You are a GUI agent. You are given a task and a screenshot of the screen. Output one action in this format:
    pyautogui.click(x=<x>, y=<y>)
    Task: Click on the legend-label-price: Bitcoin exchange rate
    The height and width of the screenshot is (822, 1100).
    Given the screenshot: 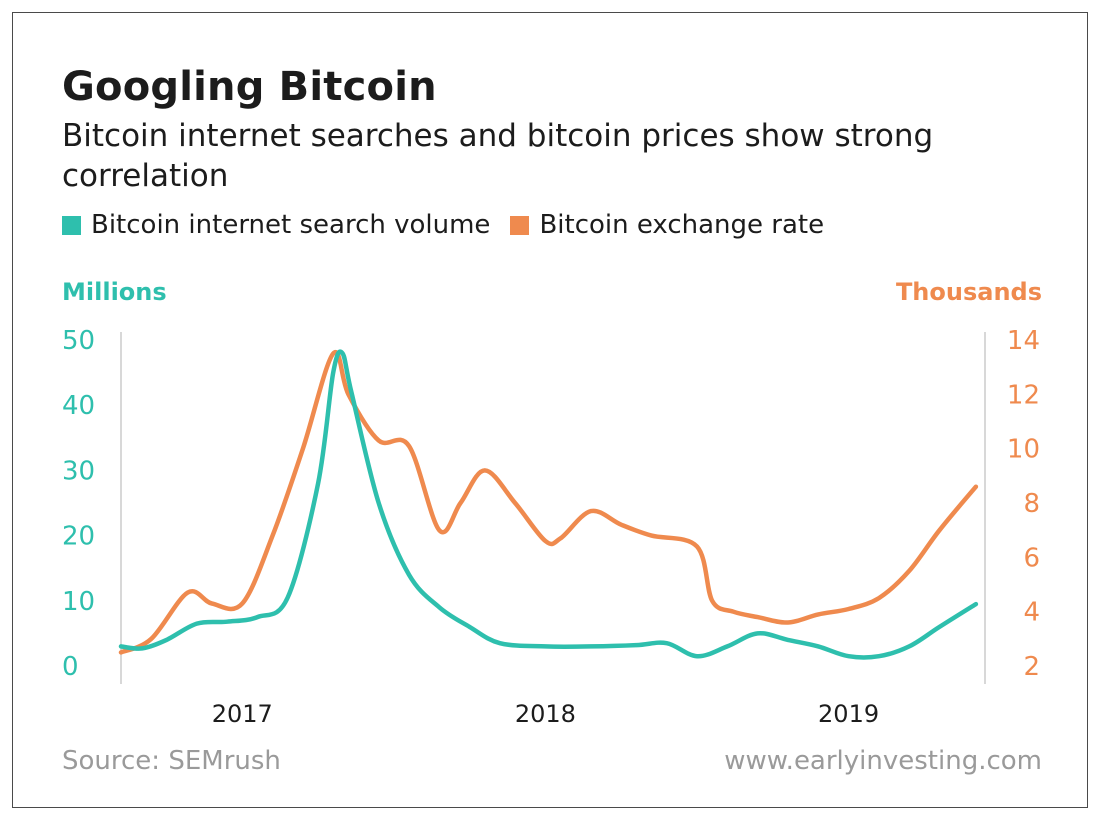 What is the action you would take?
    pyautogui.click(x=682, y=225)
    